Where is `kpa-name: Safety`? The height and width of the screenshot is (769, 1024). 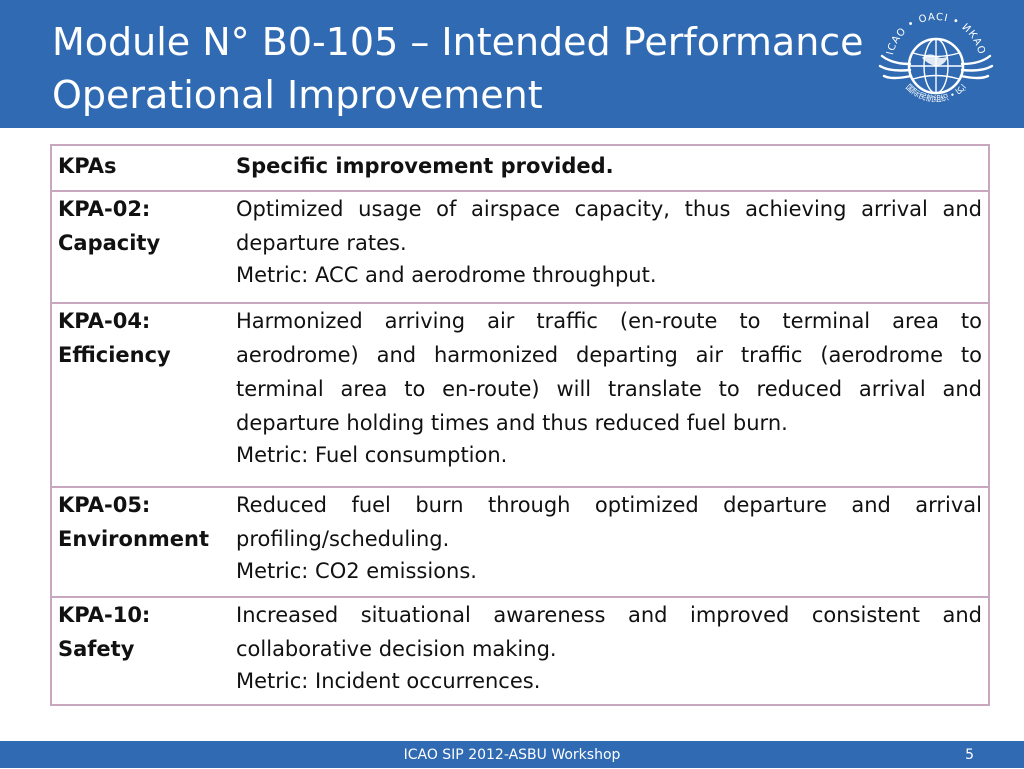
kpa-name: Safety is located at coordinates (96, 649).